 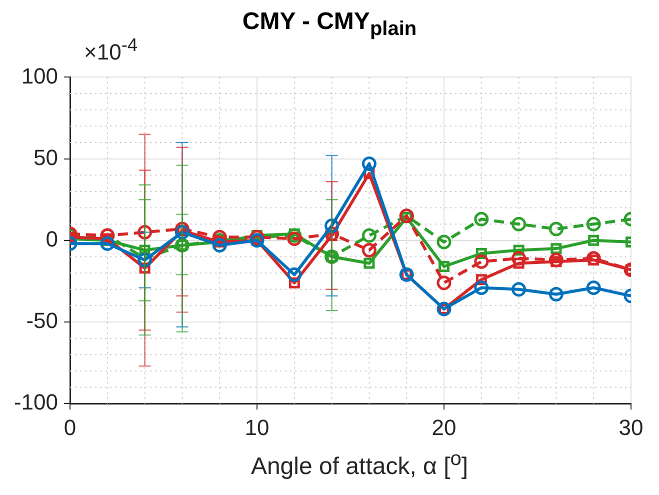 I want to click on x-tick-label: 20, so click(x=444, y=427).